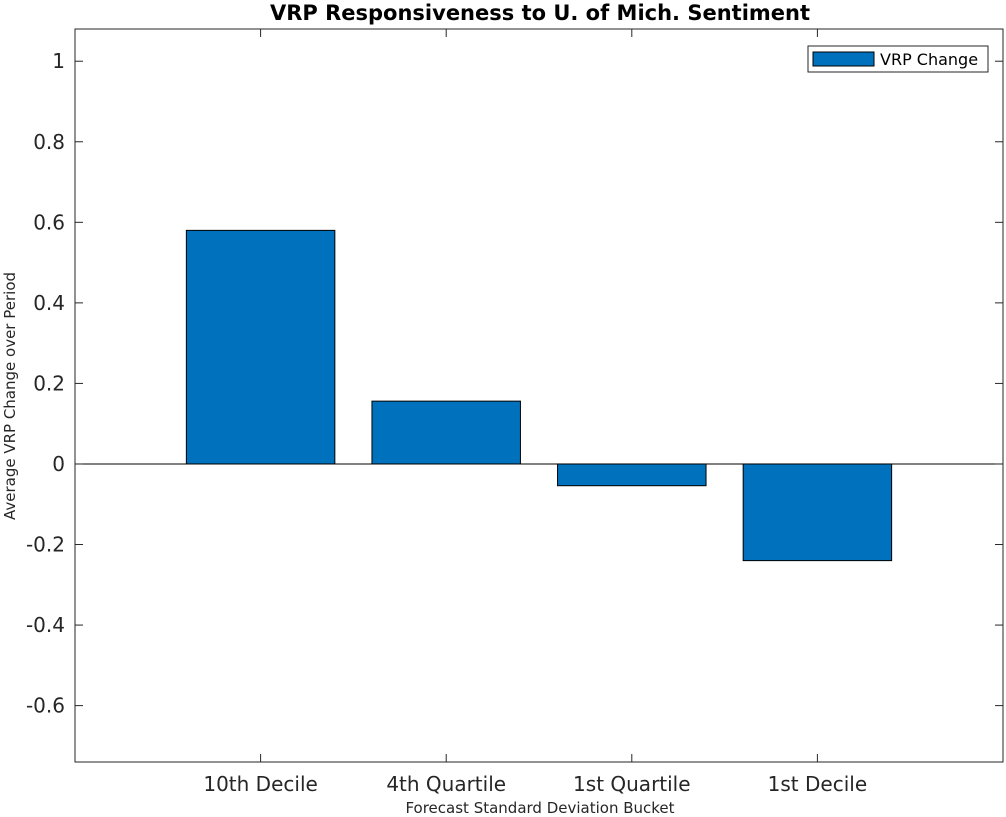 This screenshot has height=817, width=1006. I want to click on legend-swatch, so click(843, 59).